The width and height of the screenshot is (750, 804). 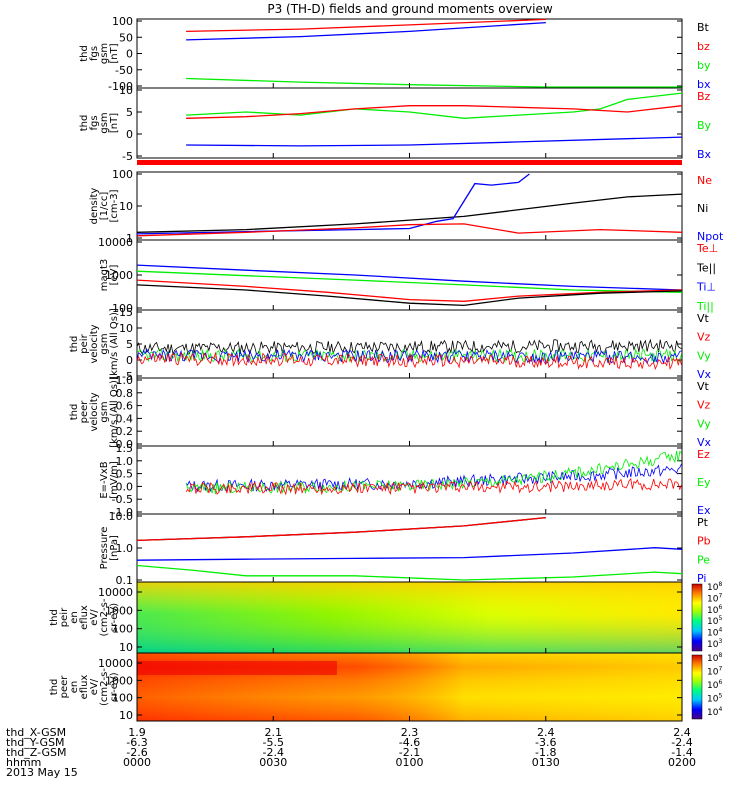 What do you see at coordinates (126, 37) in the screenshot?
I see `y-tick-label: 50` at bounding box center [126, 37].